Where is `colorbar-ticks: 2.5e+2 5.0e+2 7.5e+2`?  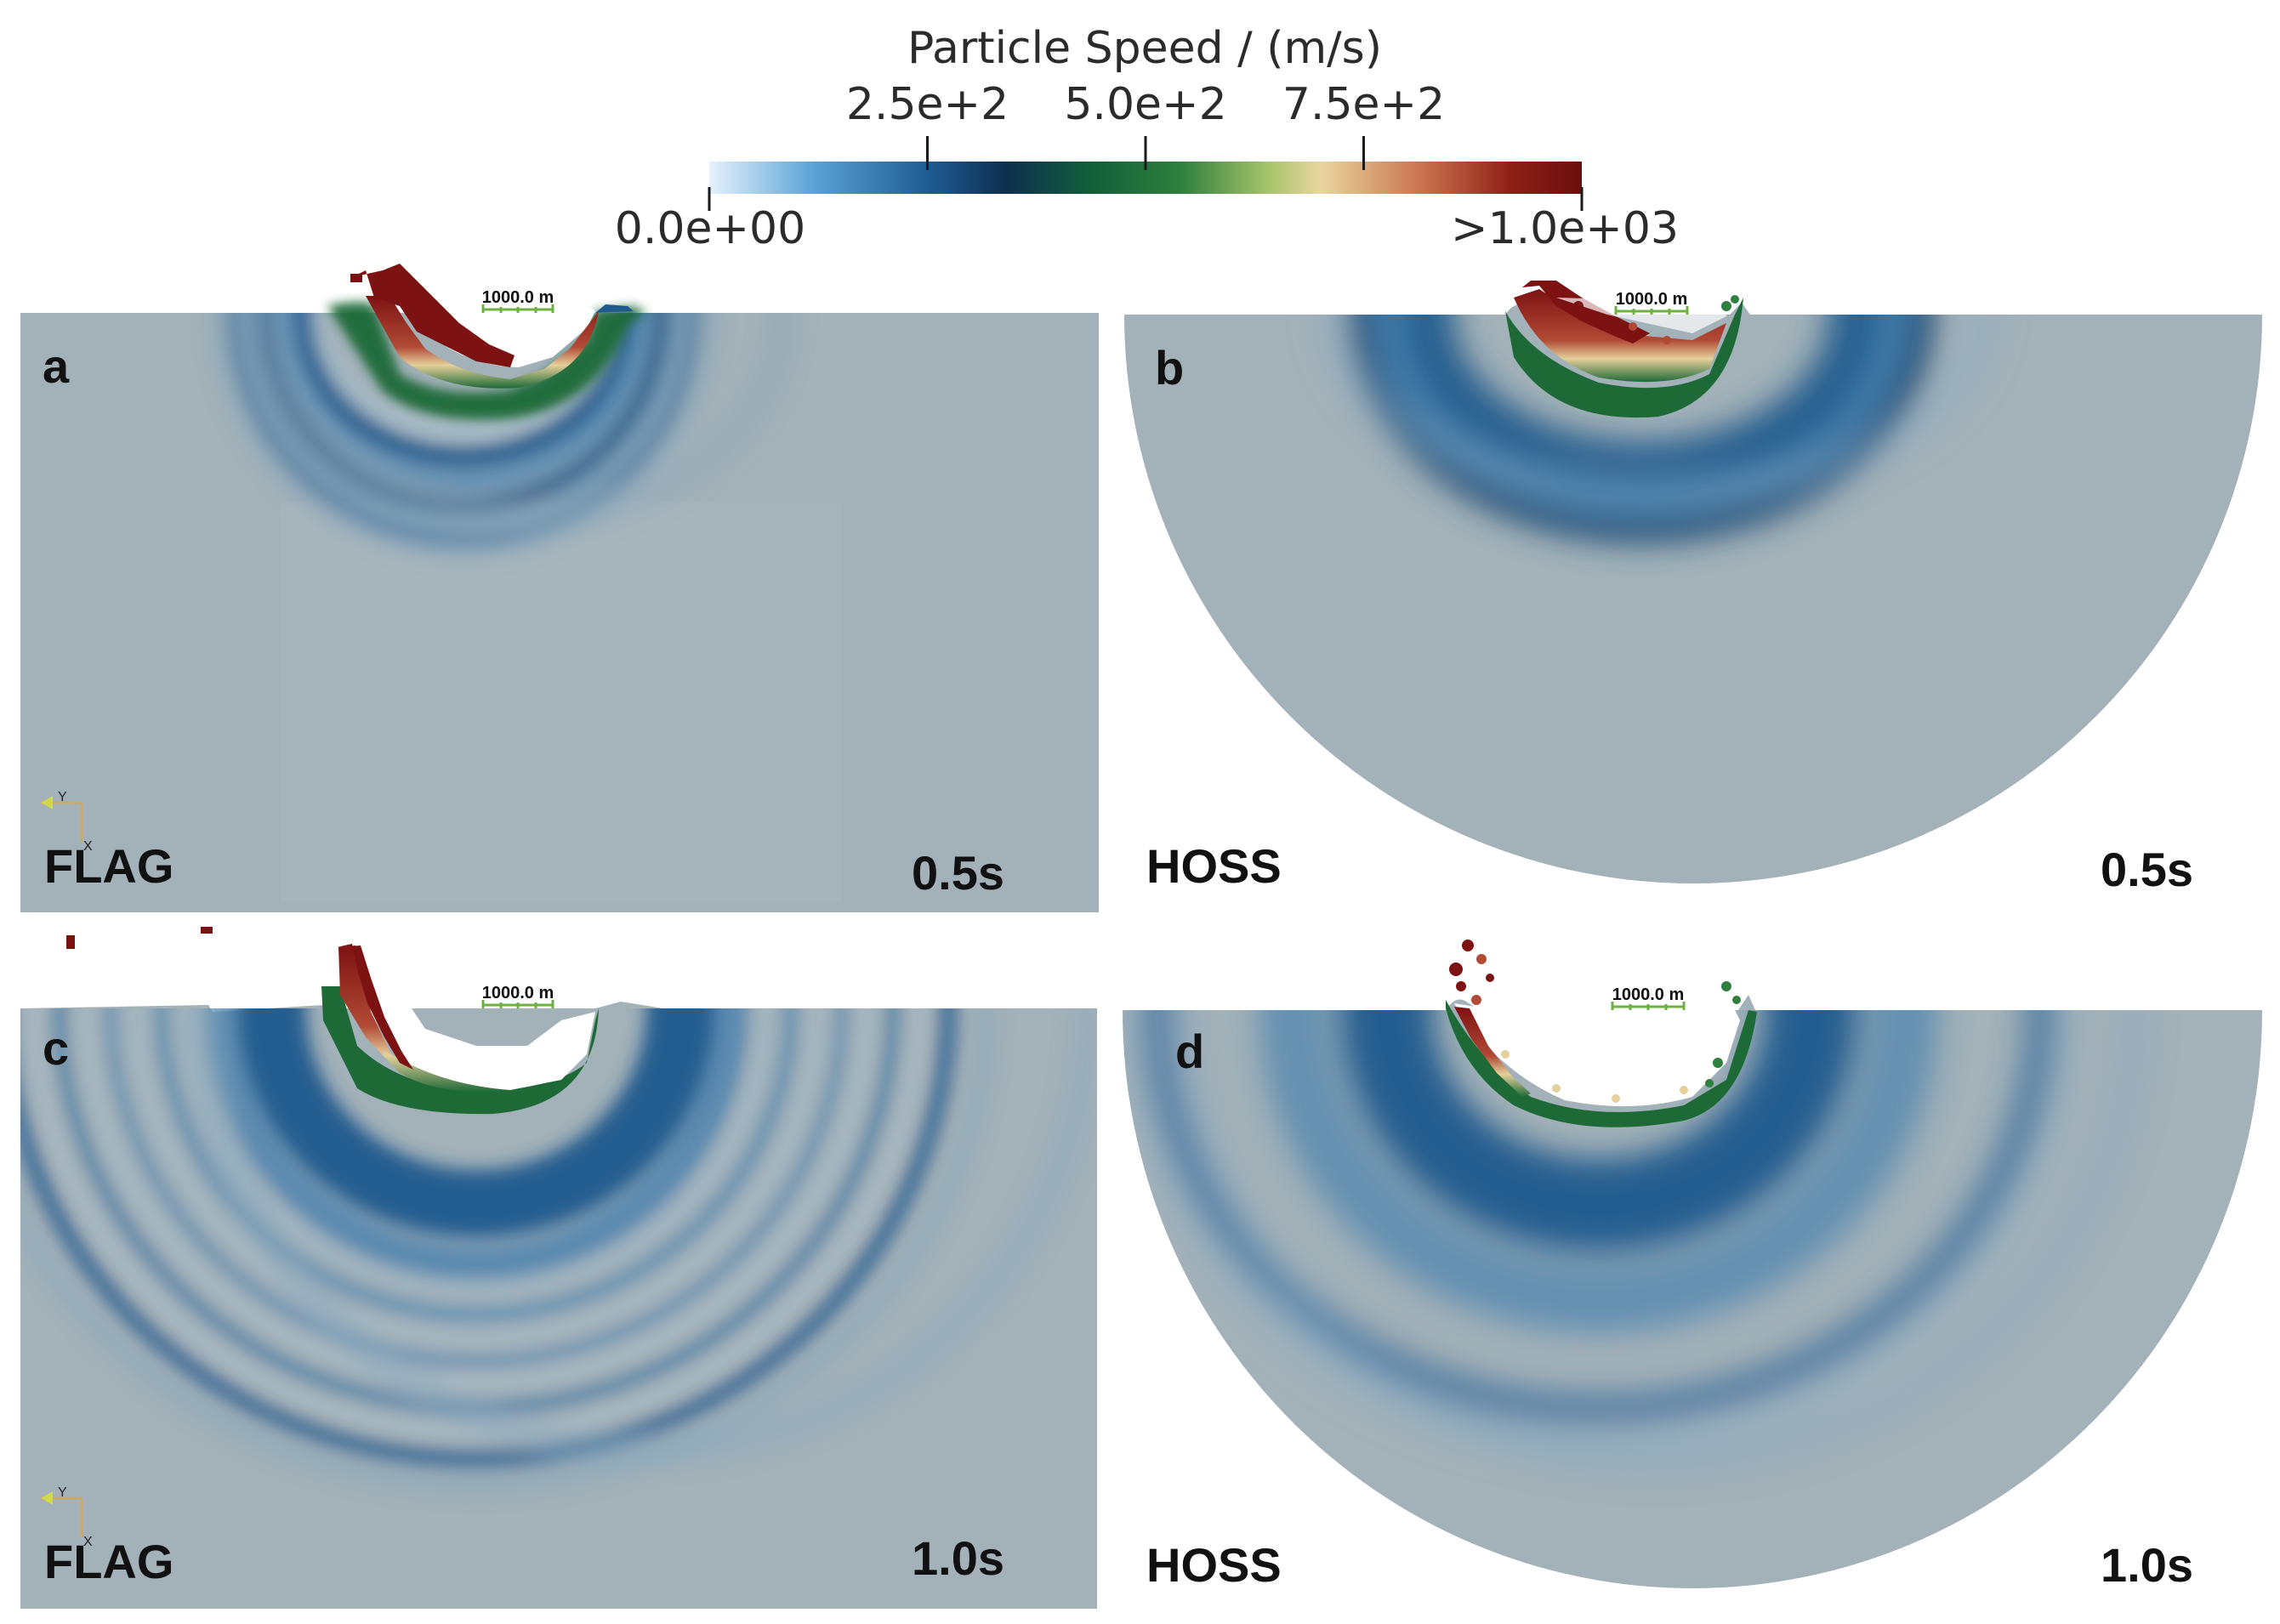
colorbar-ticks: 2.5e+2 5.0e+2 7.5e+2 is located at coordinates (1145, 145).